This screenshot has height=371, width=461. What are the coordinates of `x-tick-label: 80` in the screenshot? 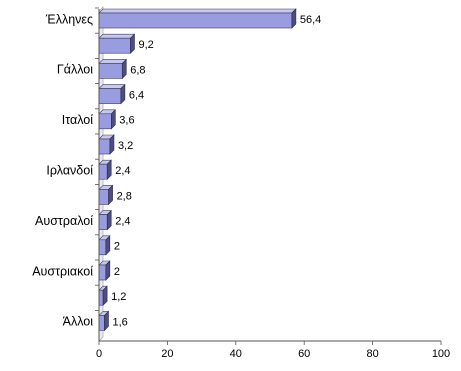 It's located at (372, 354).